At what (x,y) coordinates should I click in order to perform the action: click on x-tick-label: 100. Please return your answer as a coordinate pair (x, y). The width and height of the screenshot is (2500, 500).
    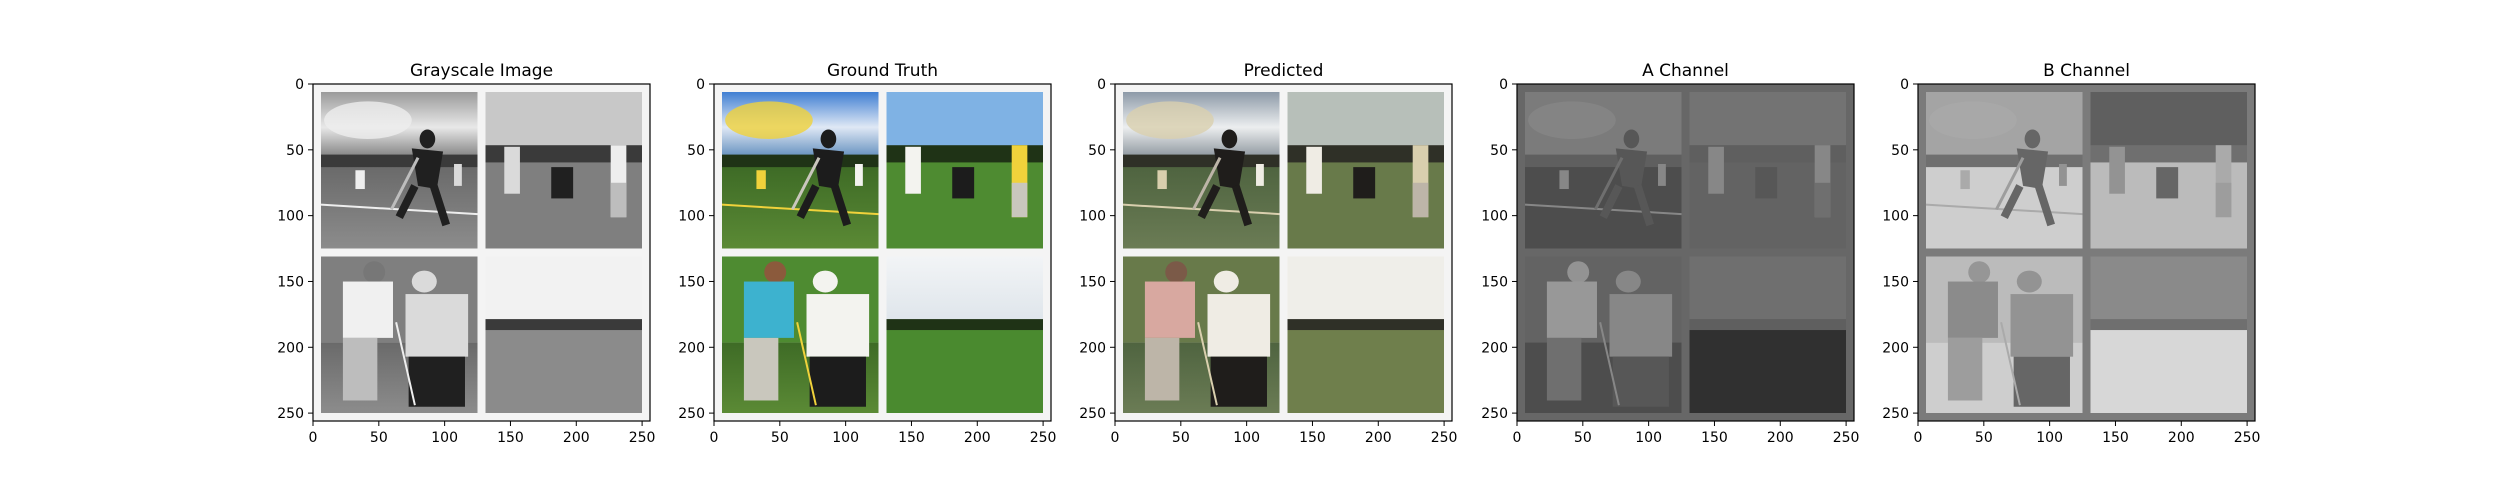
    Looking at the image, I should click on (444, 438).